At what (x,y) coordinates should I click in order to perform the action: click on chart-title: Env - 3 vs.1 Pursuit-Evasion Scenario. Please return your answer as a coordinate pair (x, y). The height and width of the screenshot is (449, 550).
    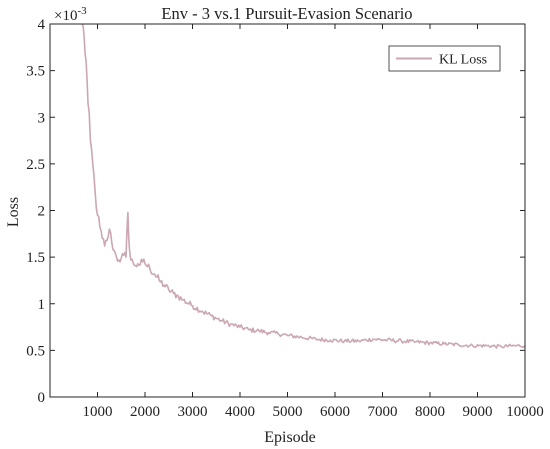
    Looking at the image, I should click on (286, 13).